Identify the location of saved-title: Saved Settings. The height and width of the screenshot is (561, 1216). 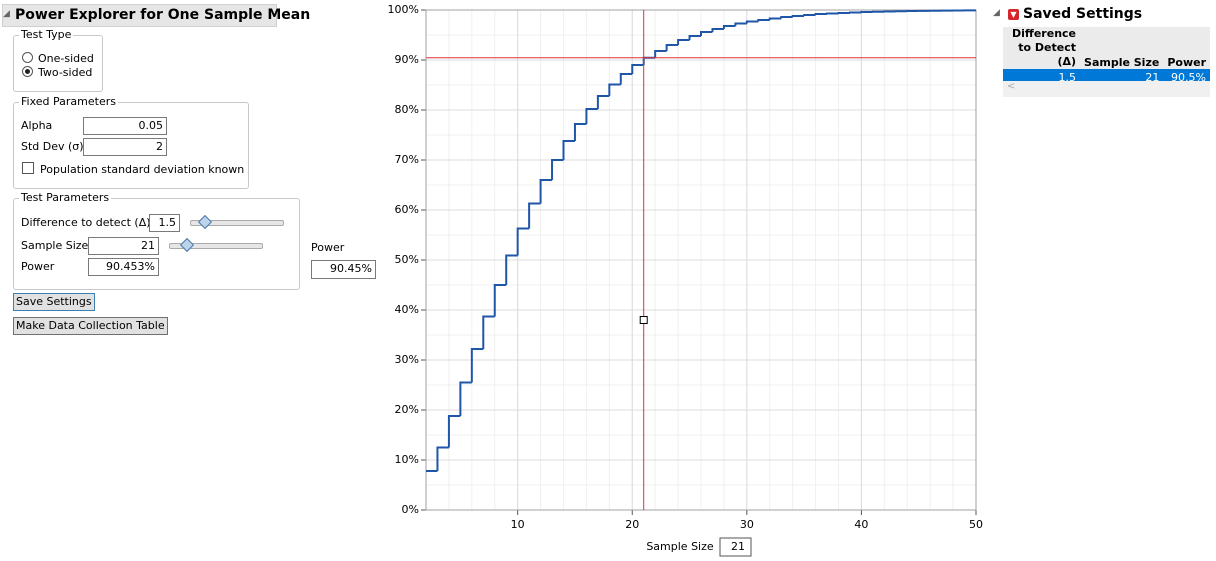
(1083, 14).